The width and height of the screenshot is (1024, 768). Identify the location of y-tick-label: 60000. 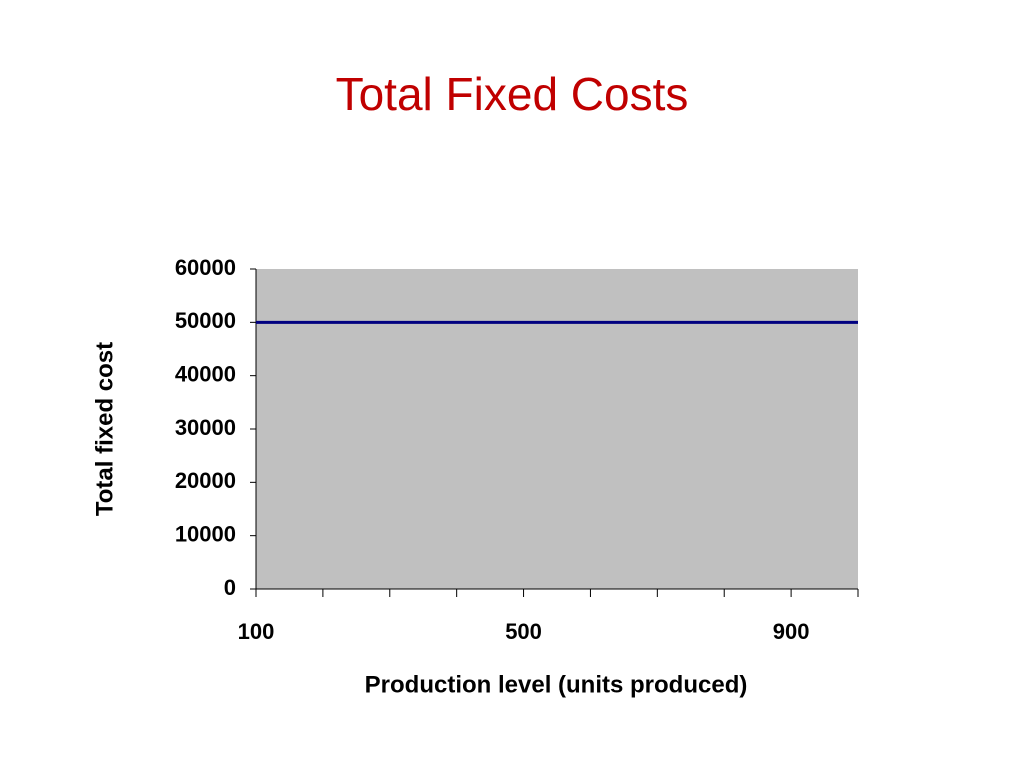
(205, 267).